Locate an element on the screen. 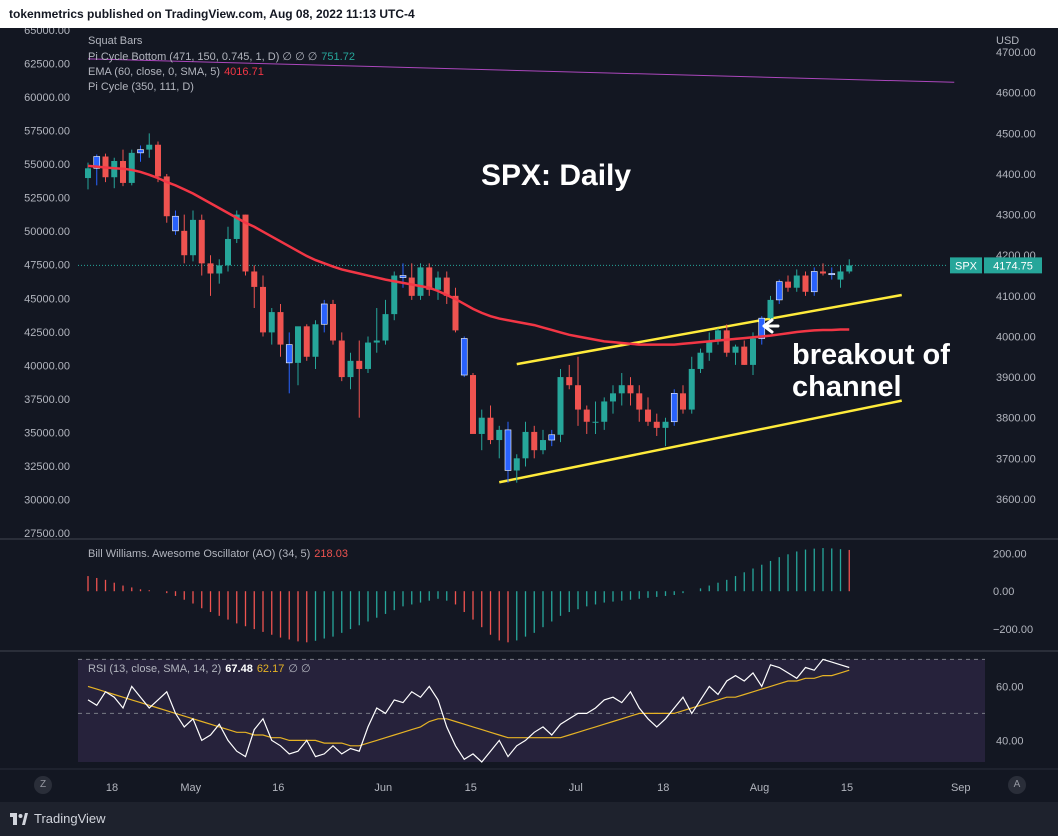 The height and width of the screenshot is (836, 1058). right-axis-tick: 3800.00 is located at coordinates (1016, 419).